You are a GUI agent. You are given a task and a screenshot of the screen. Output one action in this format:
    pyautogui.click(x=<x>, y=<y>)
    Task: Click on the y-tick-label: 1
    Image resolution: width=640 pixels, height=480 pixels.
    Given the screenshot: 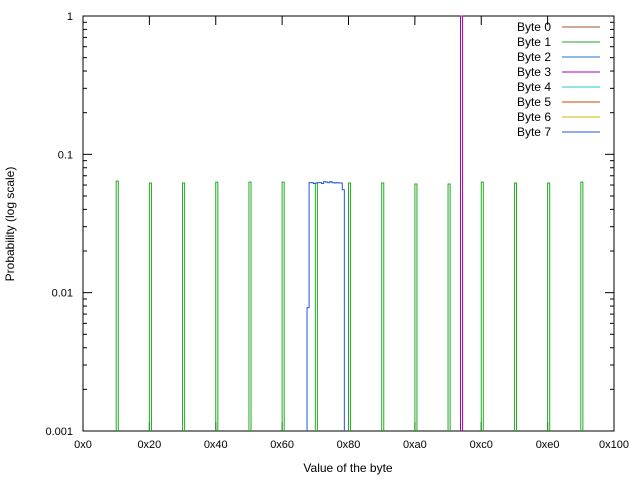 What is the action you would take?
    pyautogui.click(x=70, y=17)
    